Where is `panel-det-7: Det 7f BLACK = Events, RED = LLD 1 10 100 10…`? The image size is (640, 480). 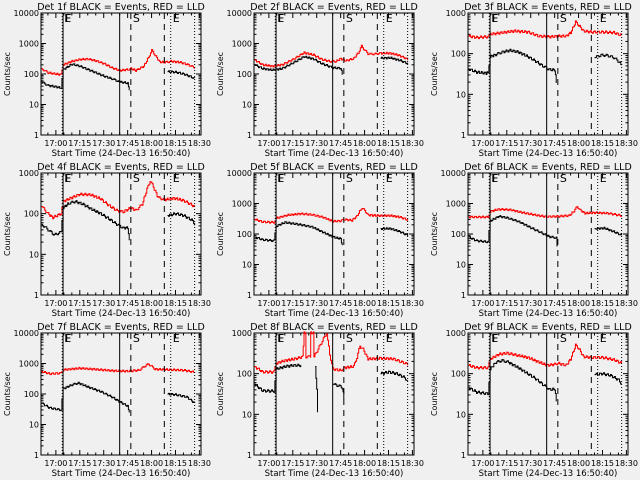 panel-det-7: Det 7f BLACK = Events, RED = LLD 1 10 100 10… is located at coordinates (107, 400).